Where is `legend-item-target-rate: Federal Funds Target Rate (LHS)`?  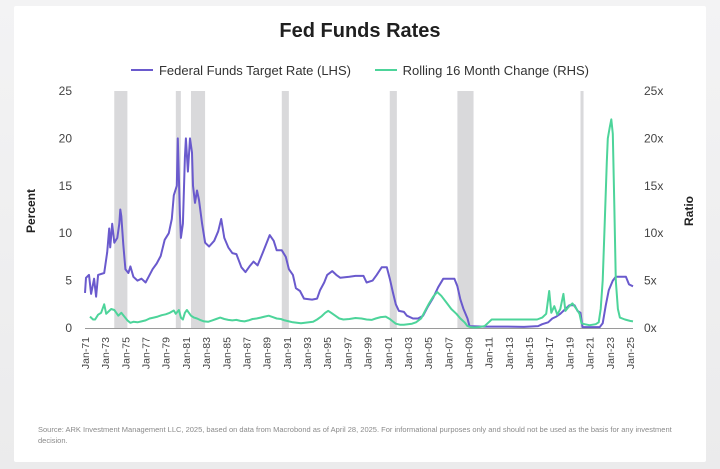
legend-item-target-rate: Federal Funds Target Rate (LHS) is located at coordinates (240, 70).